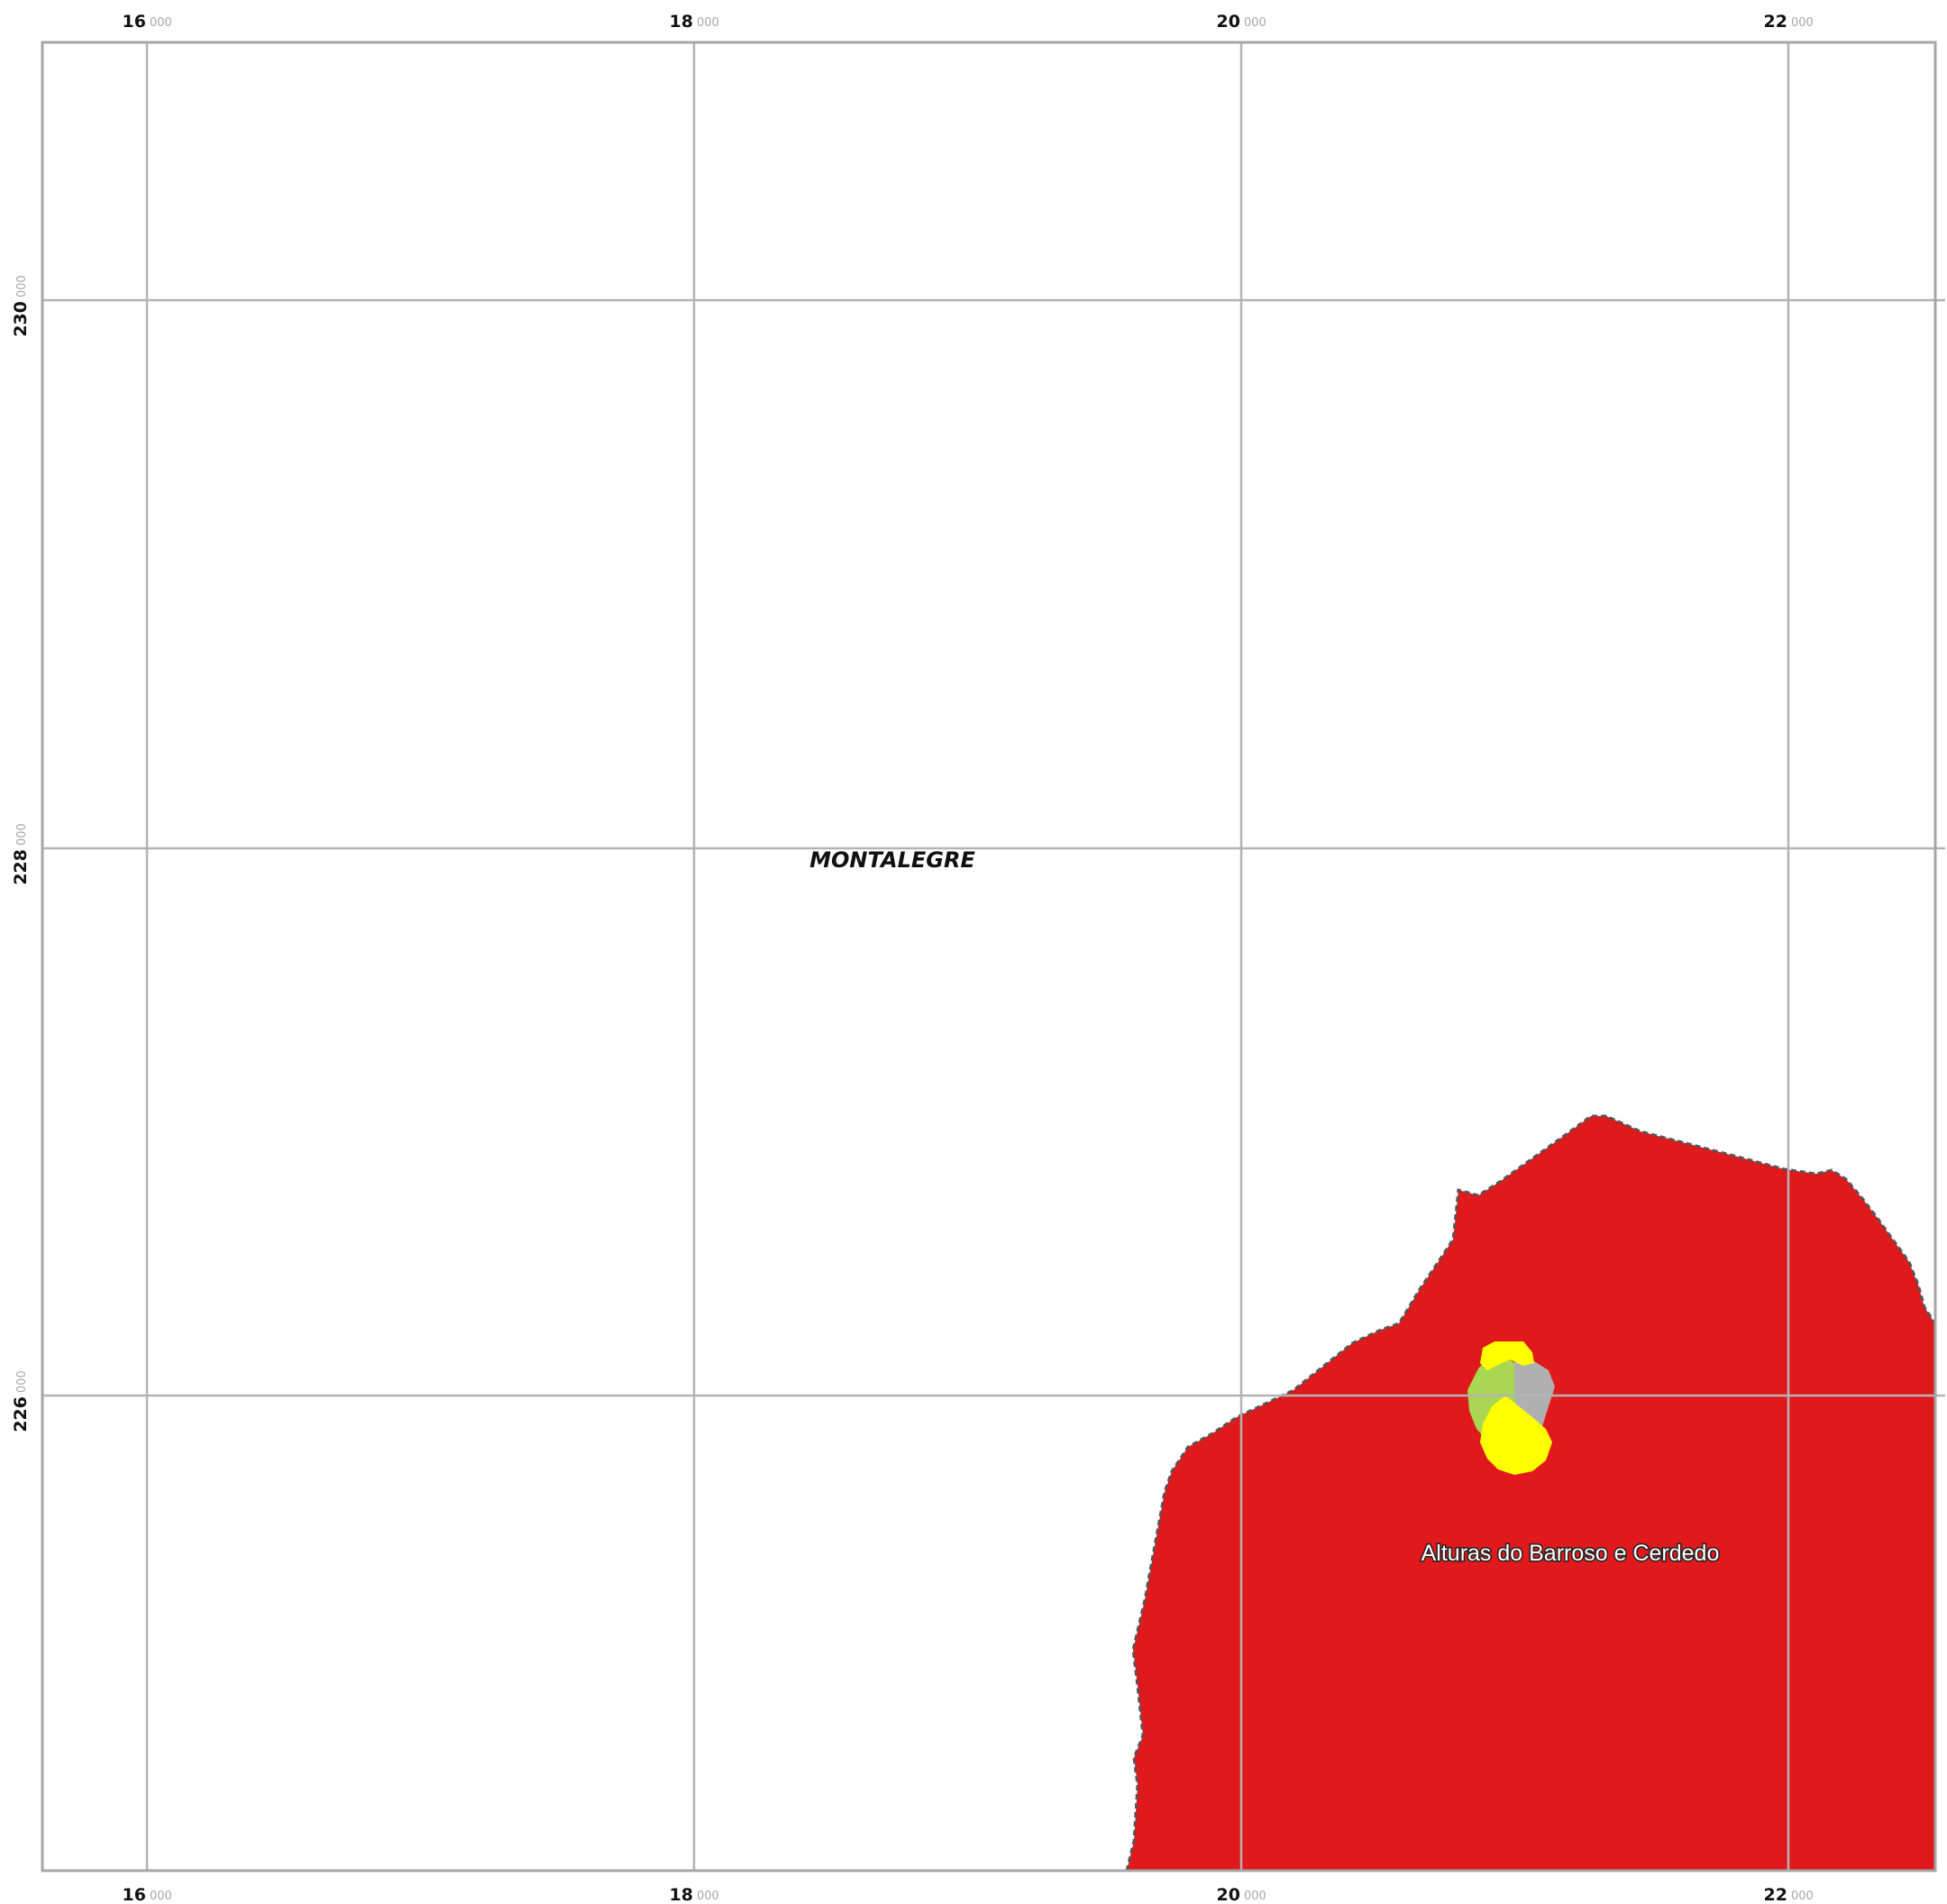 The width and height of the screenshot is (1947, 1904). Describe the element at coordinates (968, 1895) in the screenshot. I see `x-tick-labels-bottom: 16 000 18 000 20 000 22 000` at that location.